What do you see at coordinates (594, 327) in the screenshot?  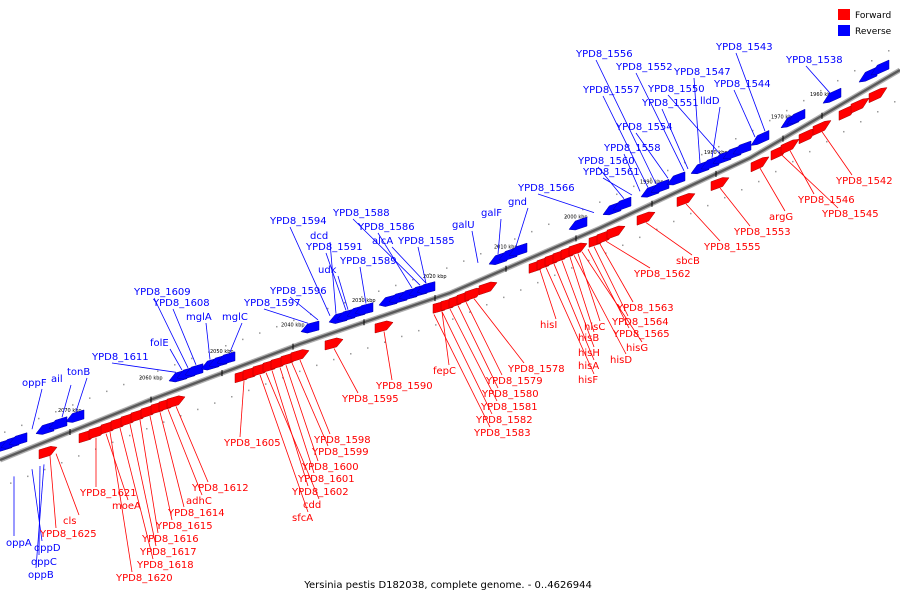 I see `gene-label-hisc: hisC` at bounding box center [594, 327].